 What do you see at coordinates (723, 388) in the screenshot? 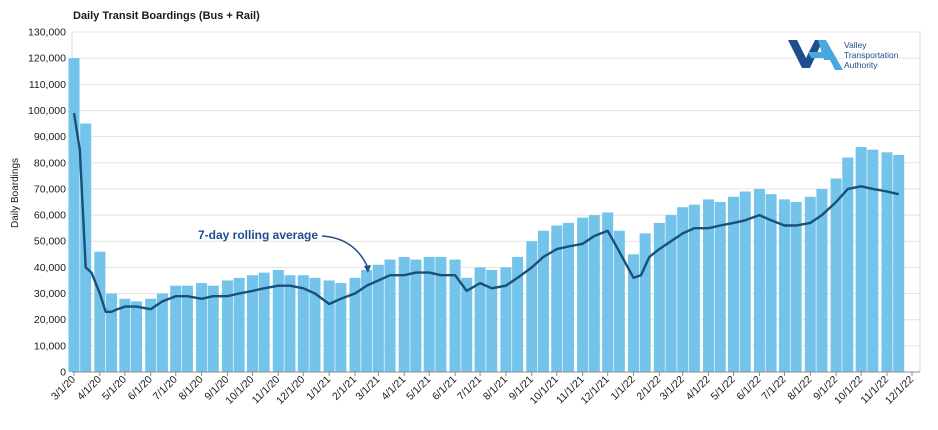
I see `x-tick-label: 5/1/22` at bounding box center [723, 388].